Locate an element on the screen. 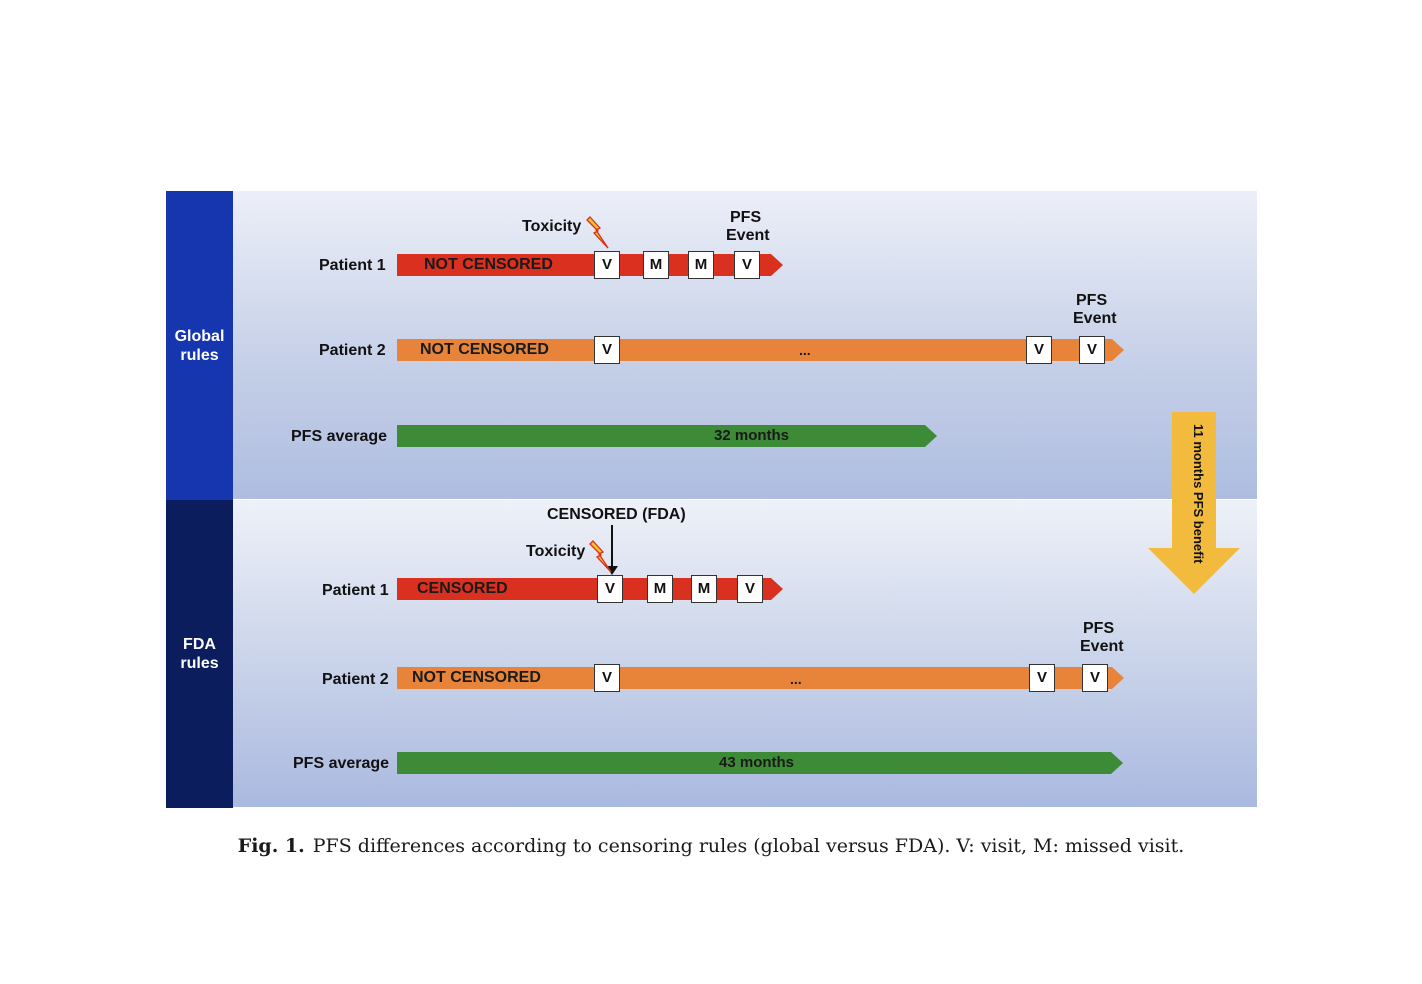 This screenshot has height=984, width=1422. fda-average-bar-text: 43 months is located at coordinates (757, 762).